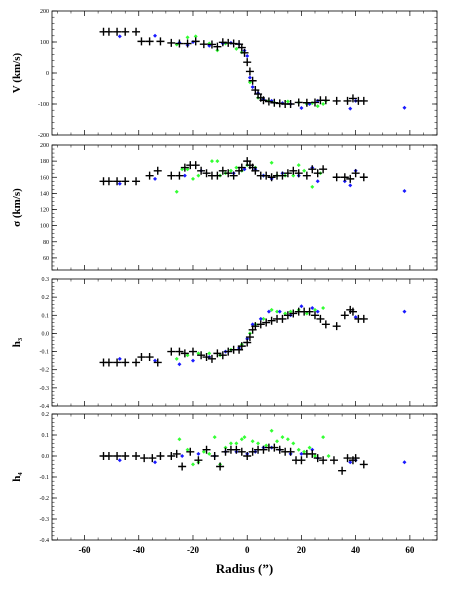 The image size is (450, 599). Describe the element at coordinates (43, 105) in the screenshot. I see `y-tick-label: -100` at that location.